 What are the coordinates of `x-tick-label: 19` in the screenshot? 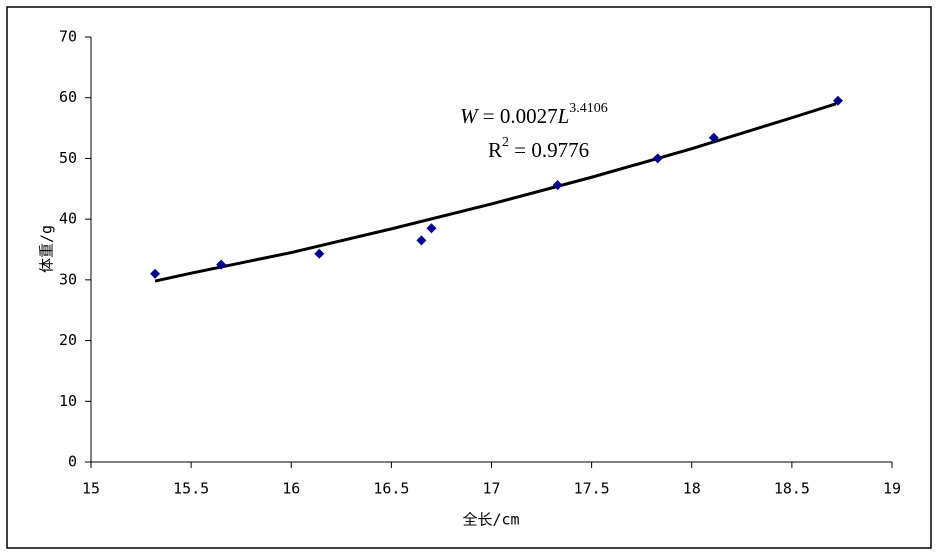 It's located at (892, 489).